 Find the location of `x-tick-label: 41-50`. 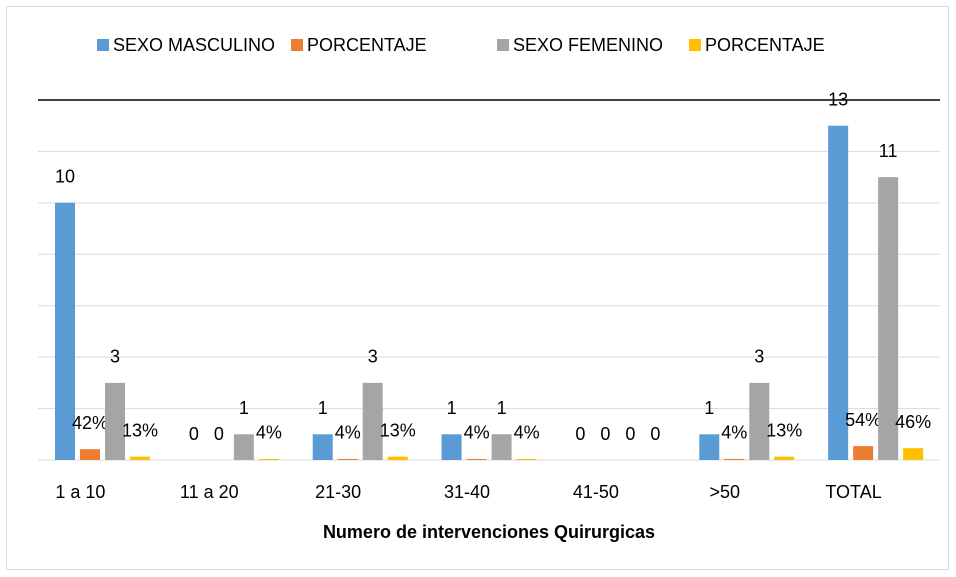

x-tick-label: 41-50 is located at coordinates (596, 492).